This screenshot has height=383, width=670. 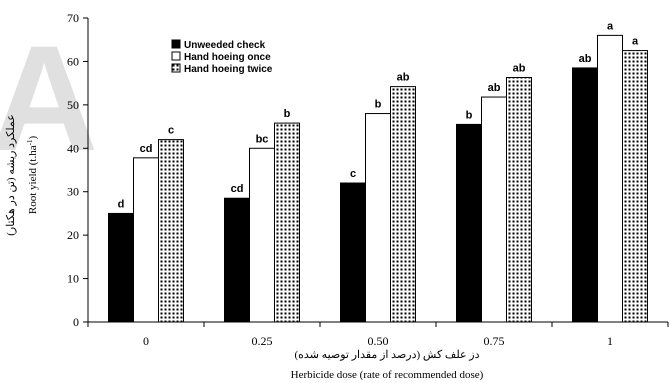 What do you see at coordinates (387, 355) in the screenshot?
I see `x-axis-title-fa: دز علف کش (درصد از مقدار توصیه شده)` at bounding box center [387, 355].